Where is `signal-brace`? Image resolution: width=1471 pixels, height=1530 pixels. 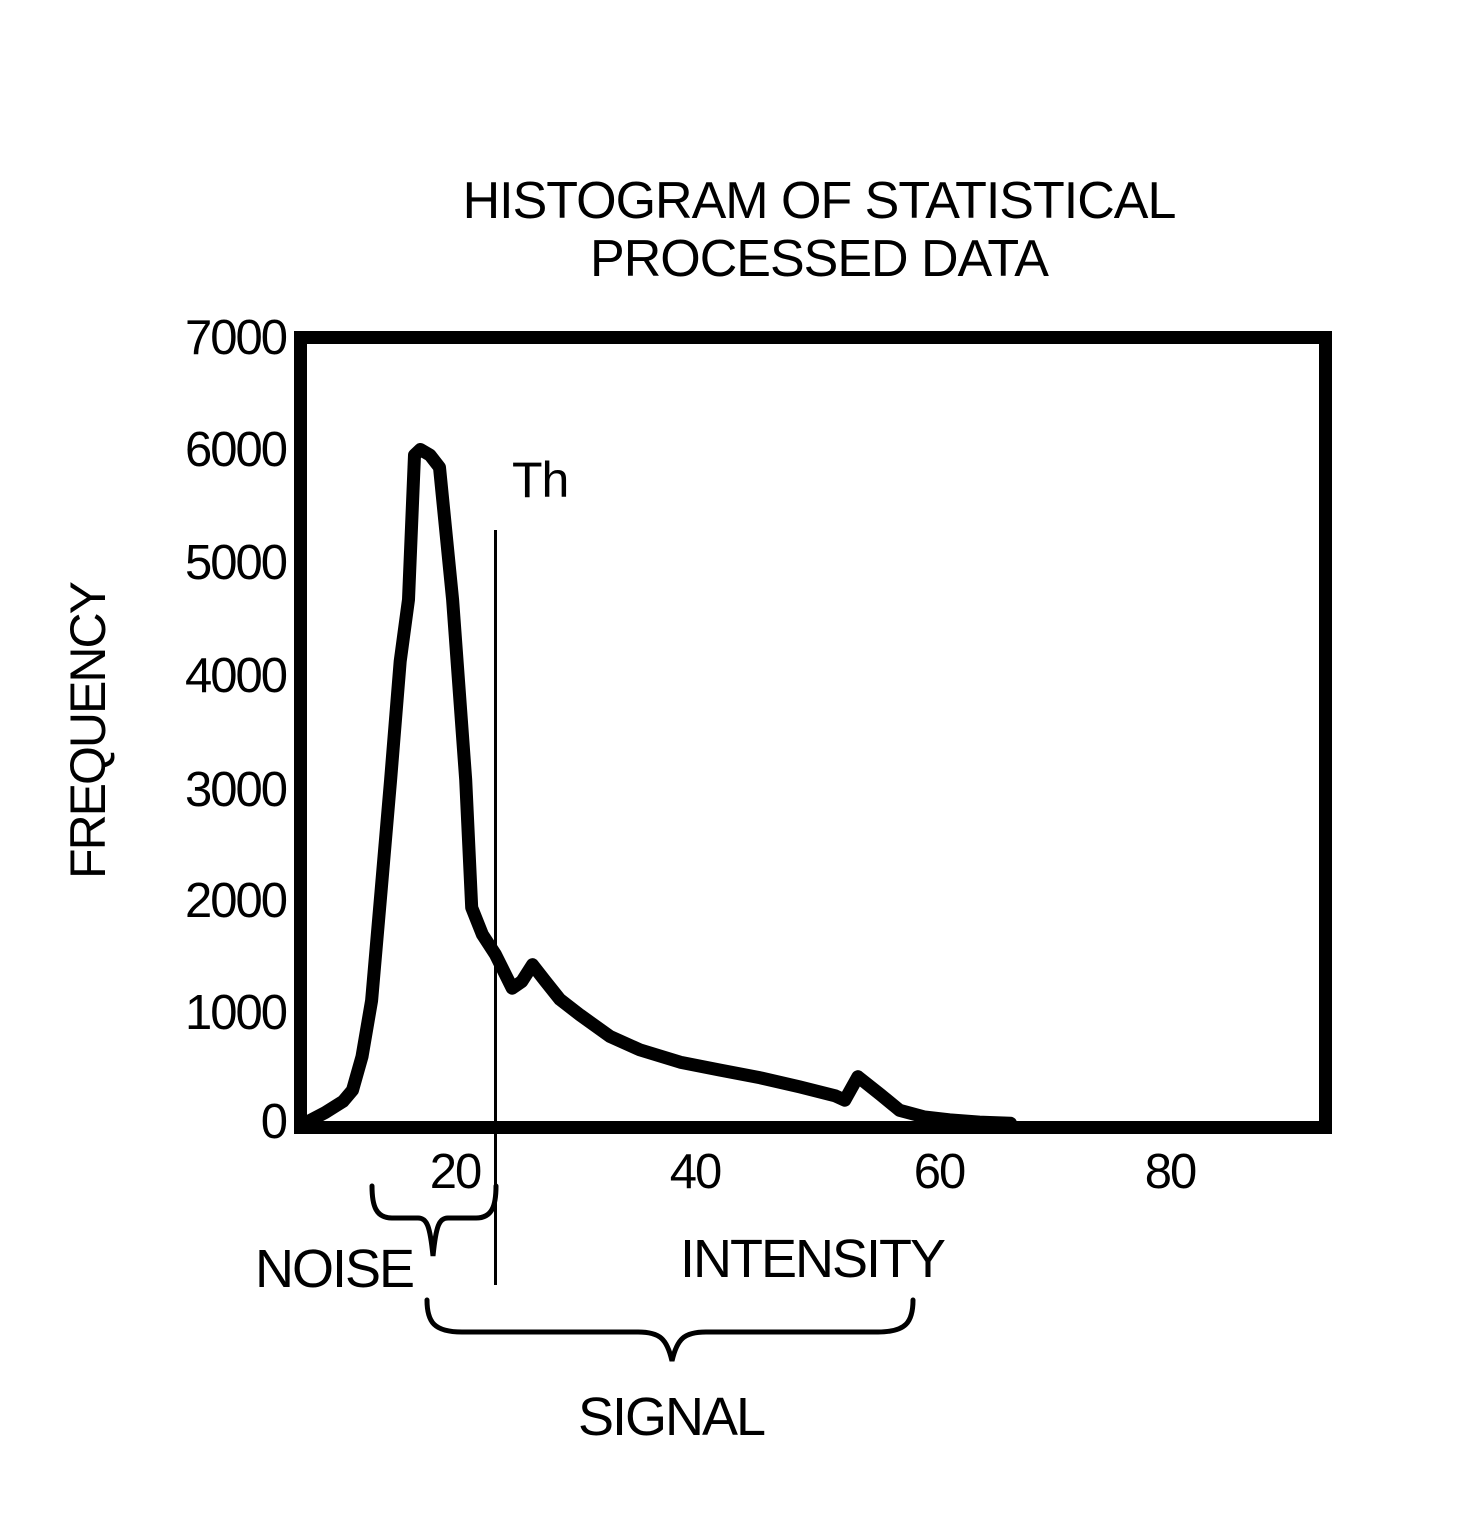
signal-brace is located at coordinates (670, 1329).